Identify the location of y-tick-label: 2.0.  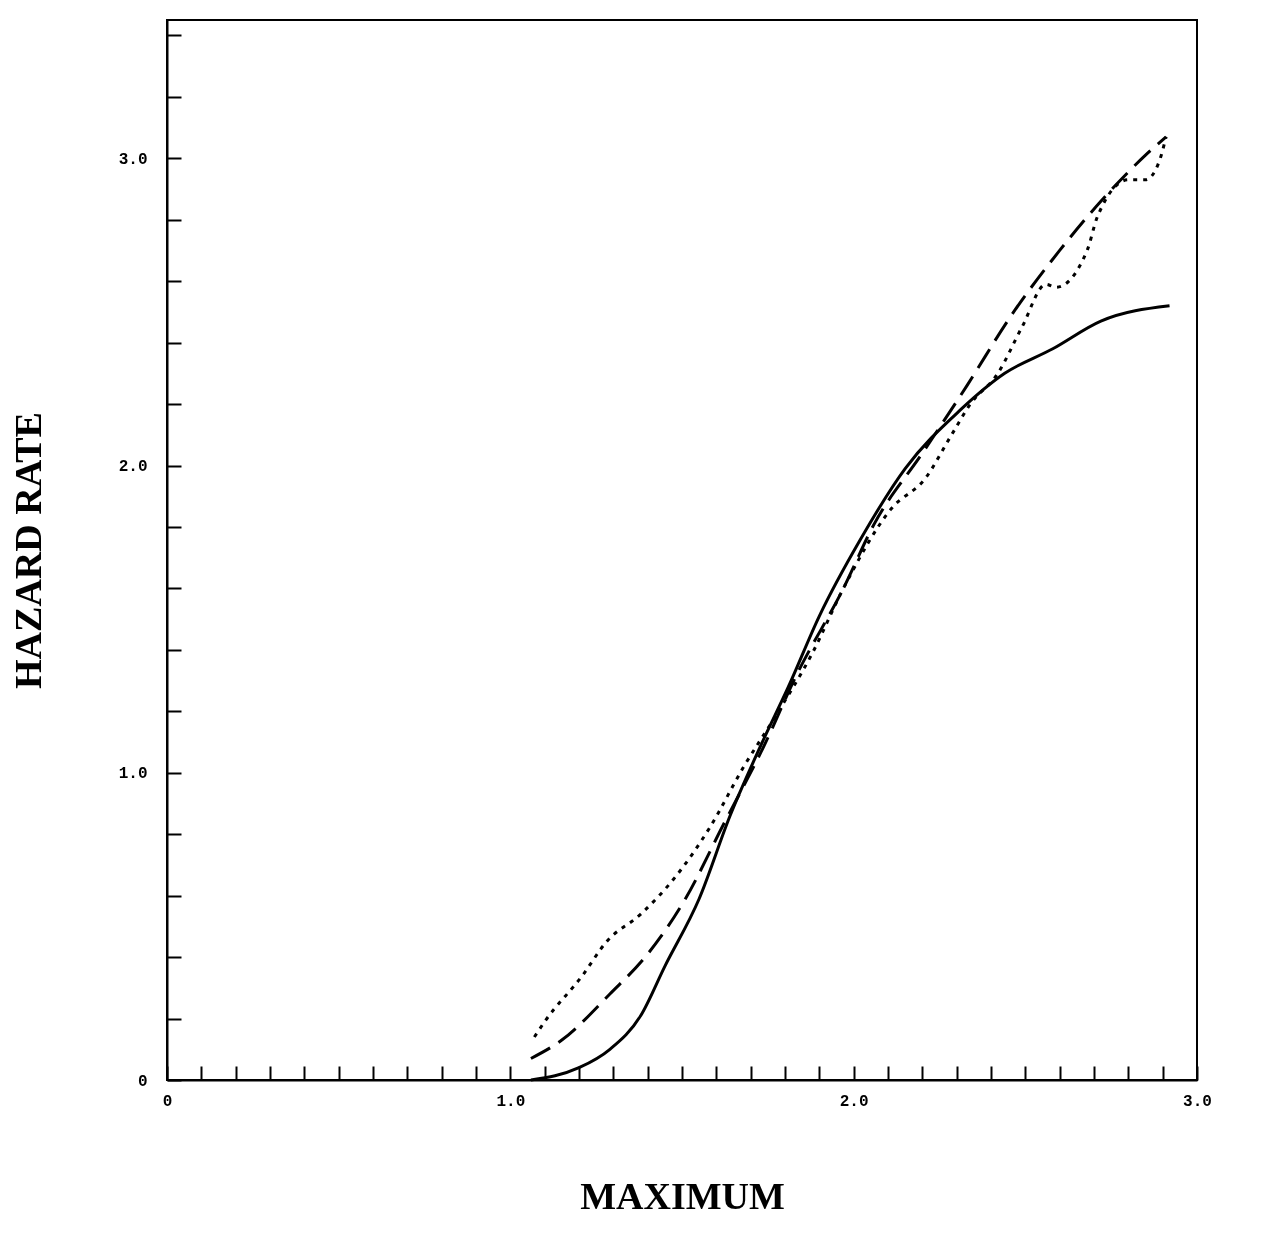
(133, 467).